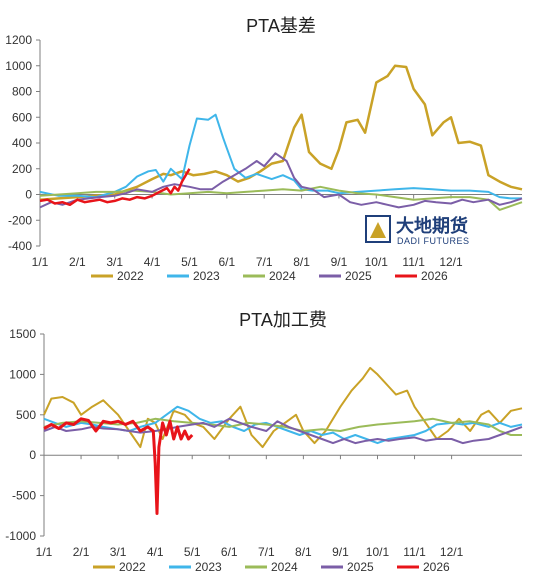 This screenshot has width=550, height=586. Describe the element at coordinates (433, 241) in the screenshot. I see `watermark-brand-en: DADI FUTURES` at that location.